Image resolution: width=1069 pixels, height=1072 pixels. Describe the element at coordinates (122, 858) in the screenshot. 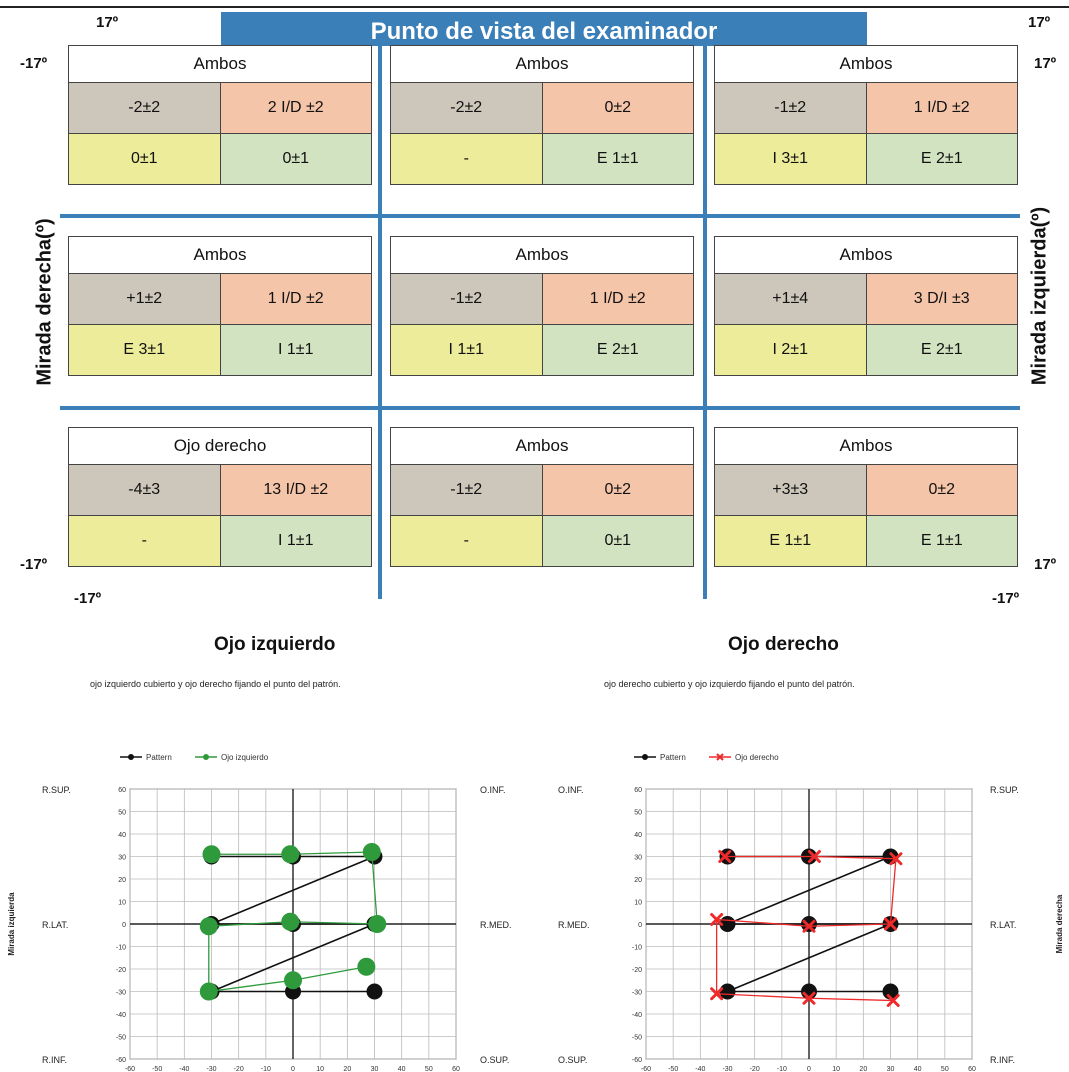

I see `y-tick-label: 30` at that location.